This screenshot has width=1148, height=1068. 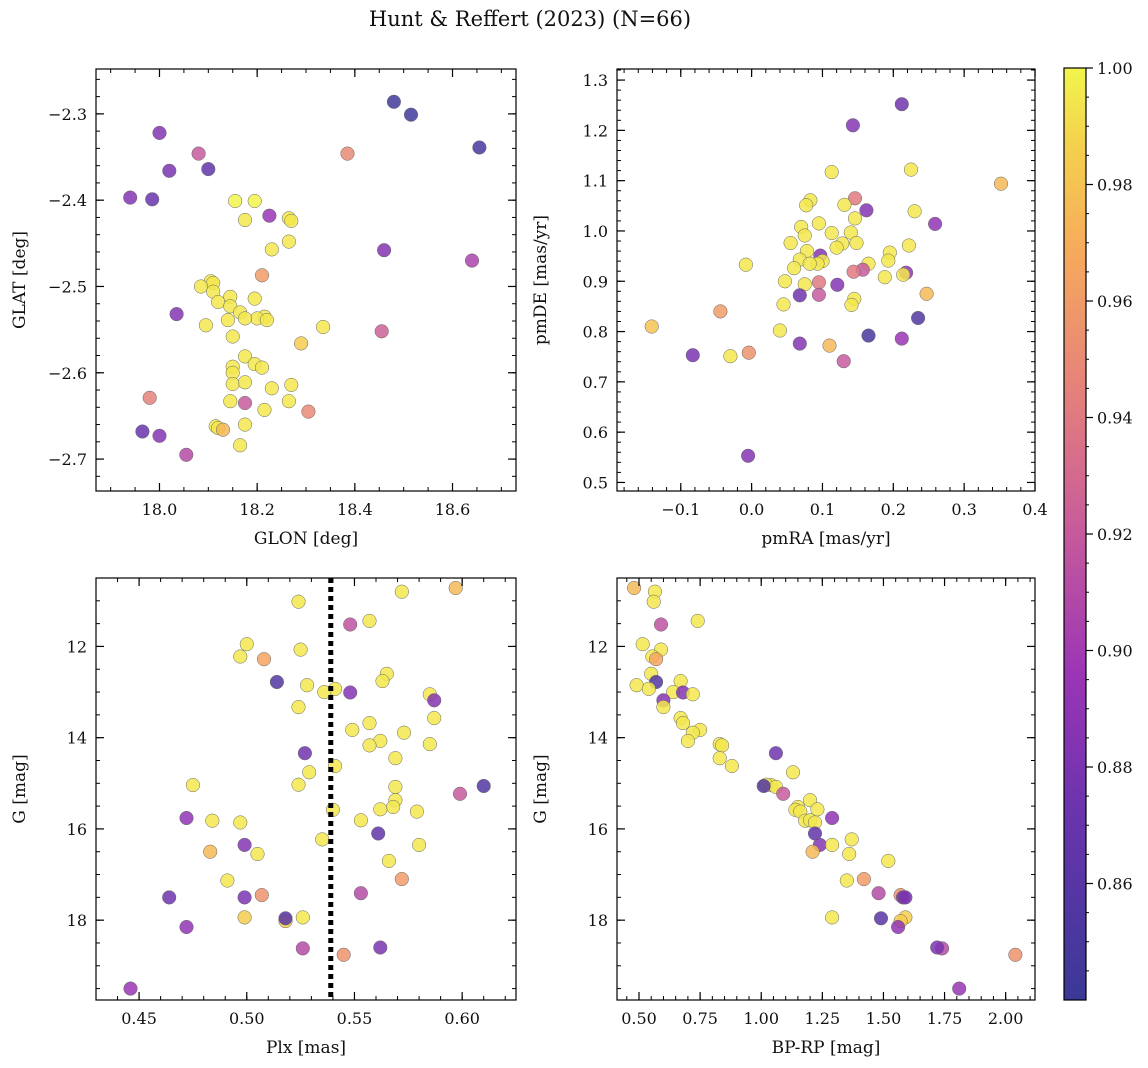 What do you see at coordinates (680, 509) in the screenshot?
I see `x-tick-label: −0.1` at bounding box center [680, 509].